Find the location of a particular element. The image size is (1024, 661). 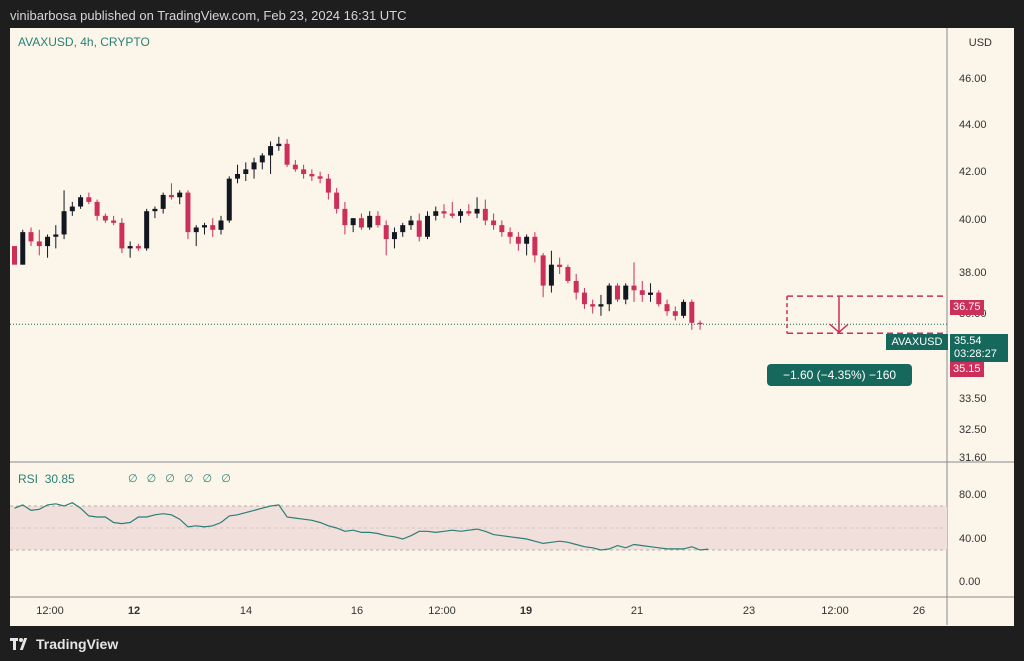

measure-bottom-price-badge: 35.15 is located at coordinates (967, 369).